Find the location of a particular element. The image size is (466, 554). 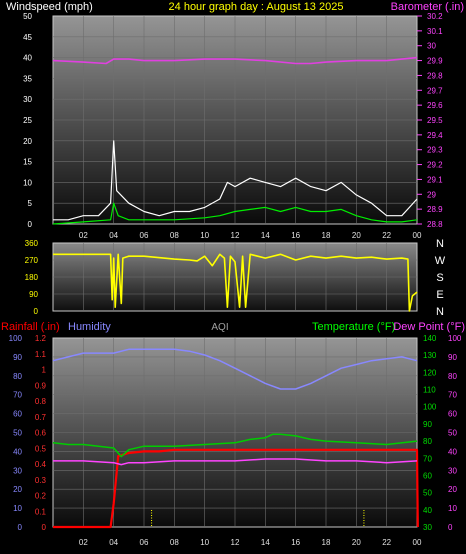

y-tick-label: 29.5 is located at coordinates (435, 120).